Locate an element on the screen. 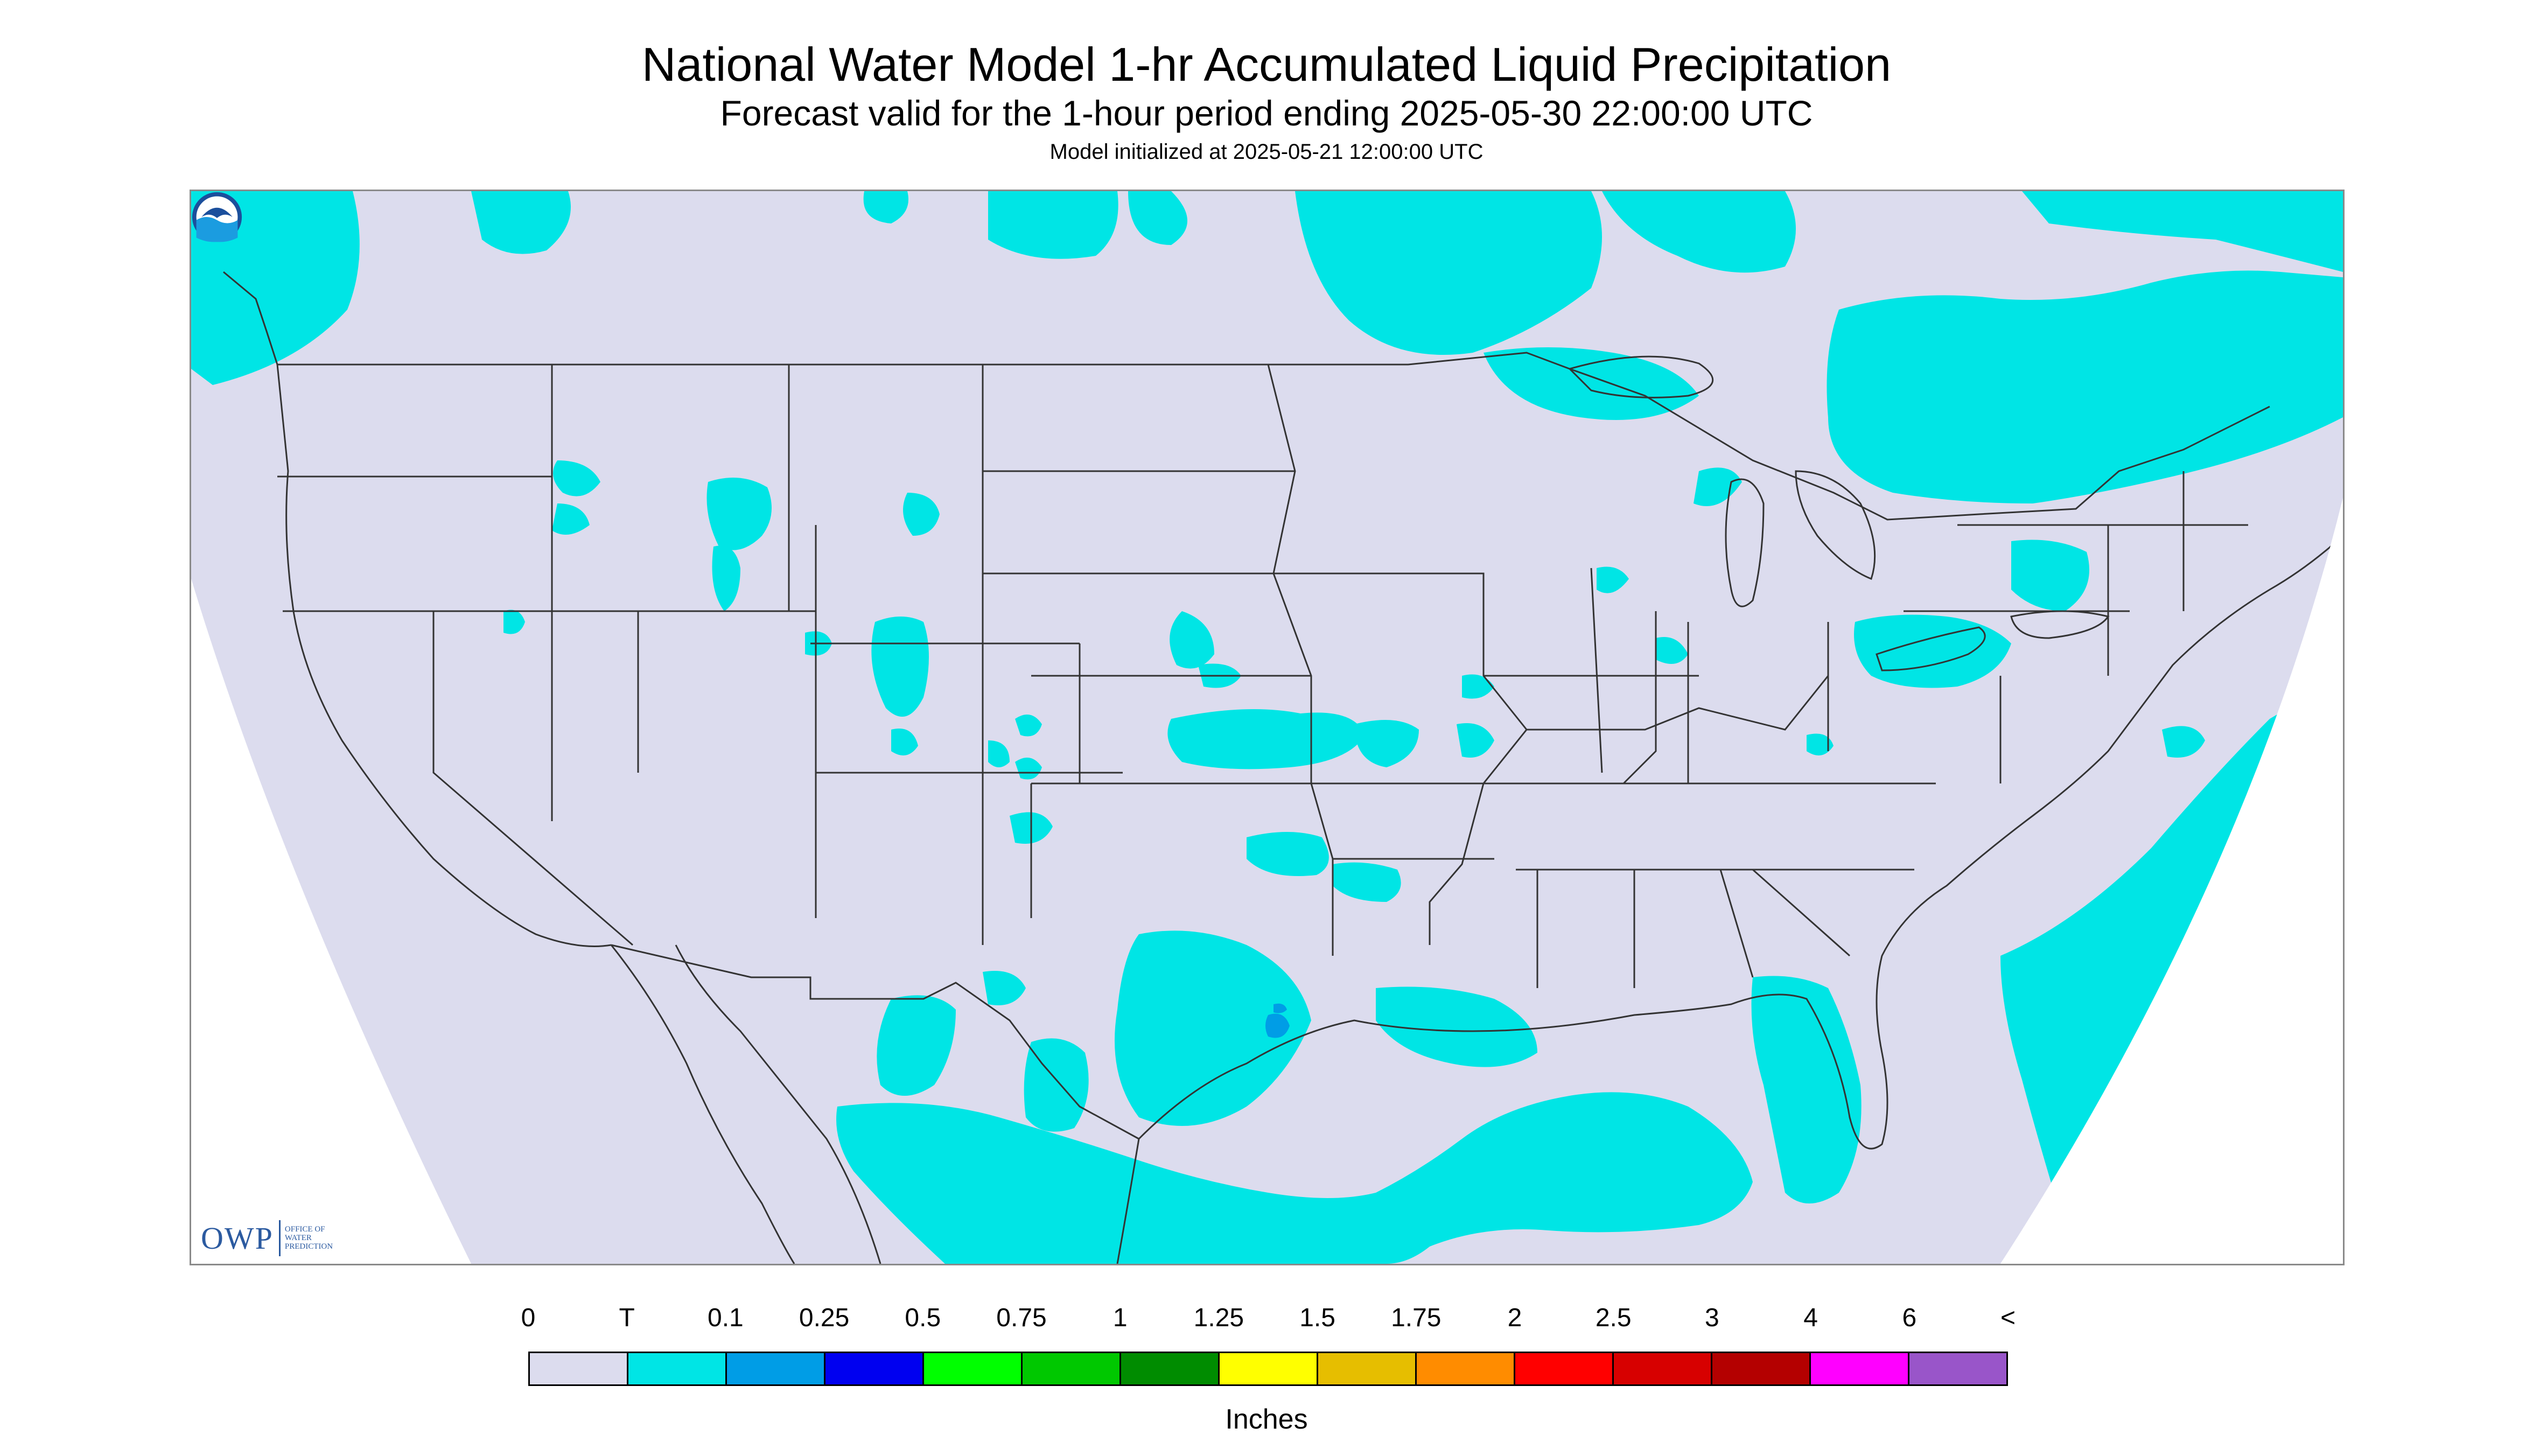  owp-logo: OWP Office of Water Prediction is located at coordinates (275, 1237).